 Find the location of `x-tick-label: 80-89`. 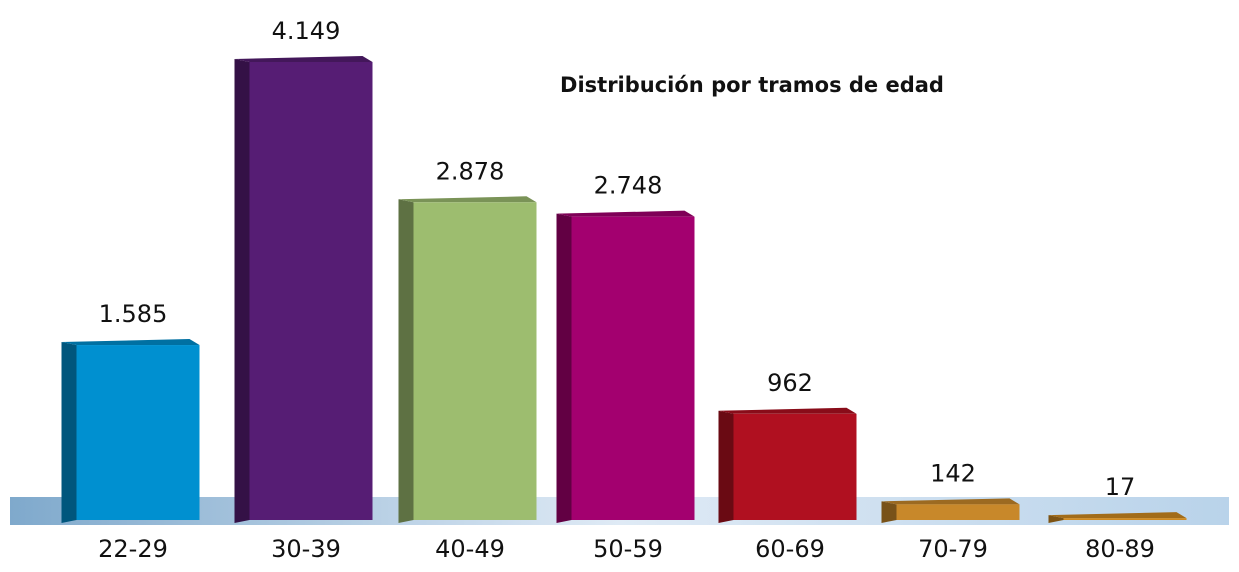

x-tick-label: 80-89 is located at coordinates (1120, 549).